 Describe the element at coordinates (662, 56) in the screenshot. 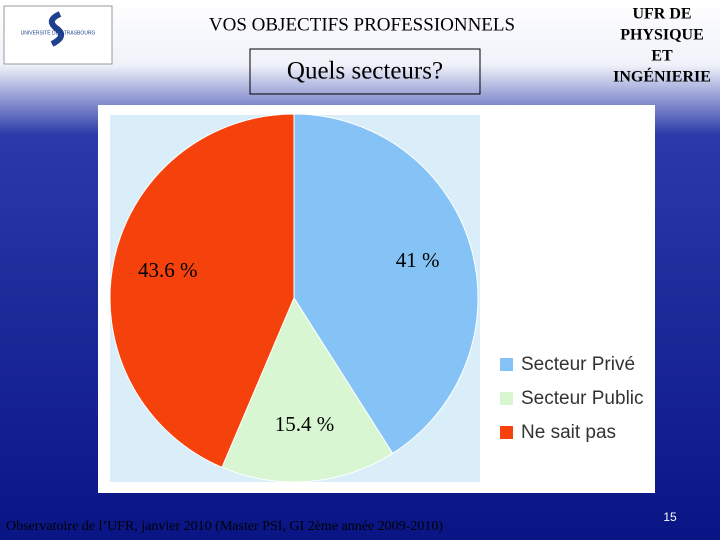

I see `department-line: ET` at that location.